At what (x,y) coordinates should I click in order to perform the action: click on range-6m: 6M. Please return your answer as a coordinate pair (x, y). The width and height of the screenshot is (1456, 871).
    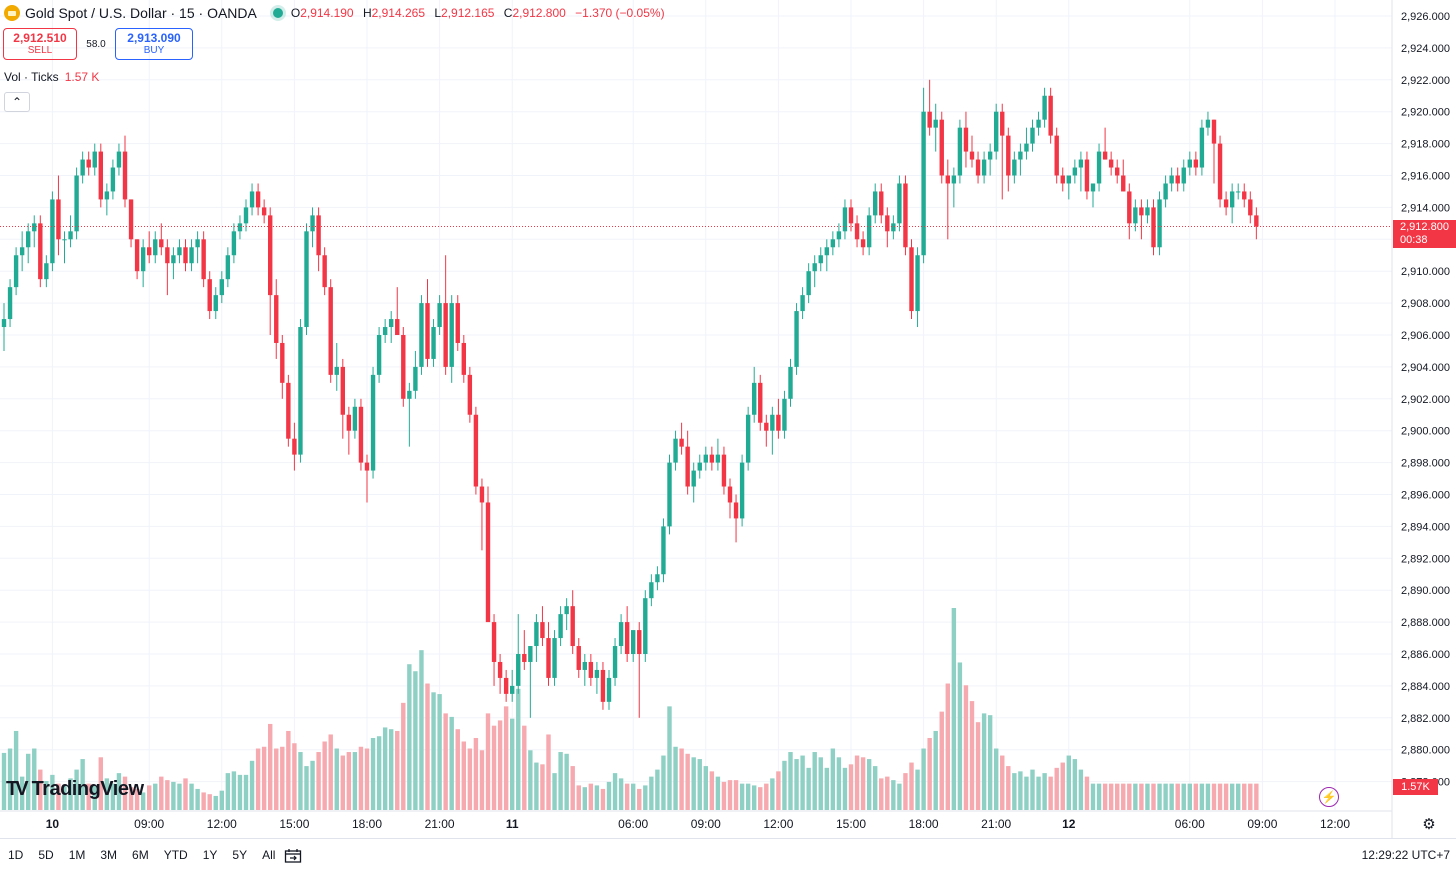
    Looking at the image, I should click on (140, 855).